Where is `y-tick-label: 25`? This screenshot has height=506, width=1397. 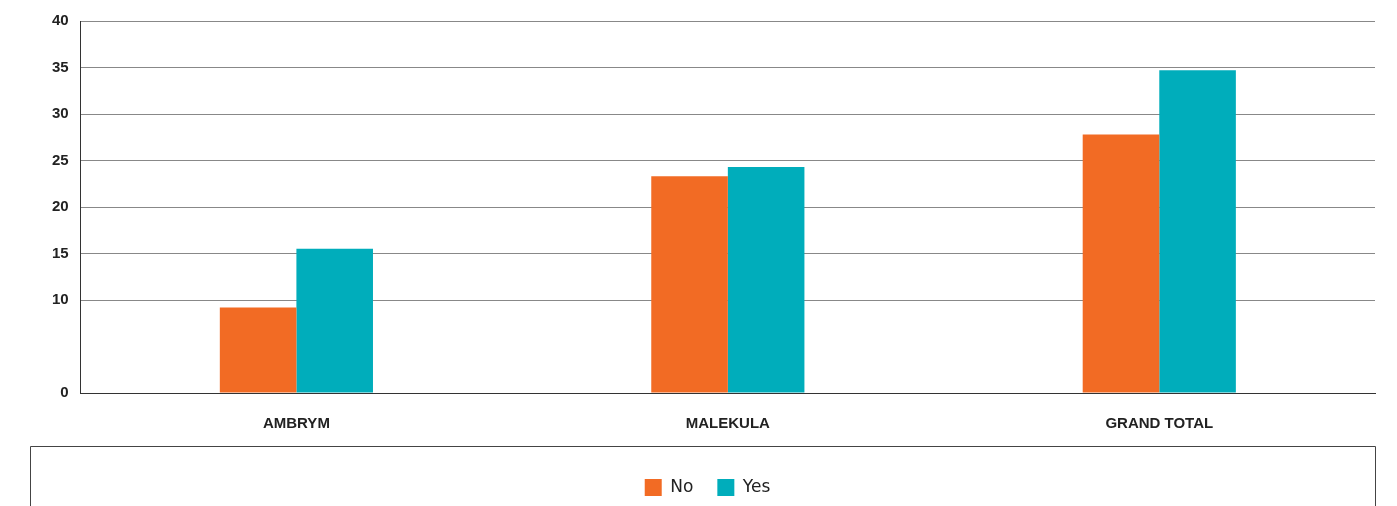
y-tick-label: 25 is located at coordinates (60, 159).